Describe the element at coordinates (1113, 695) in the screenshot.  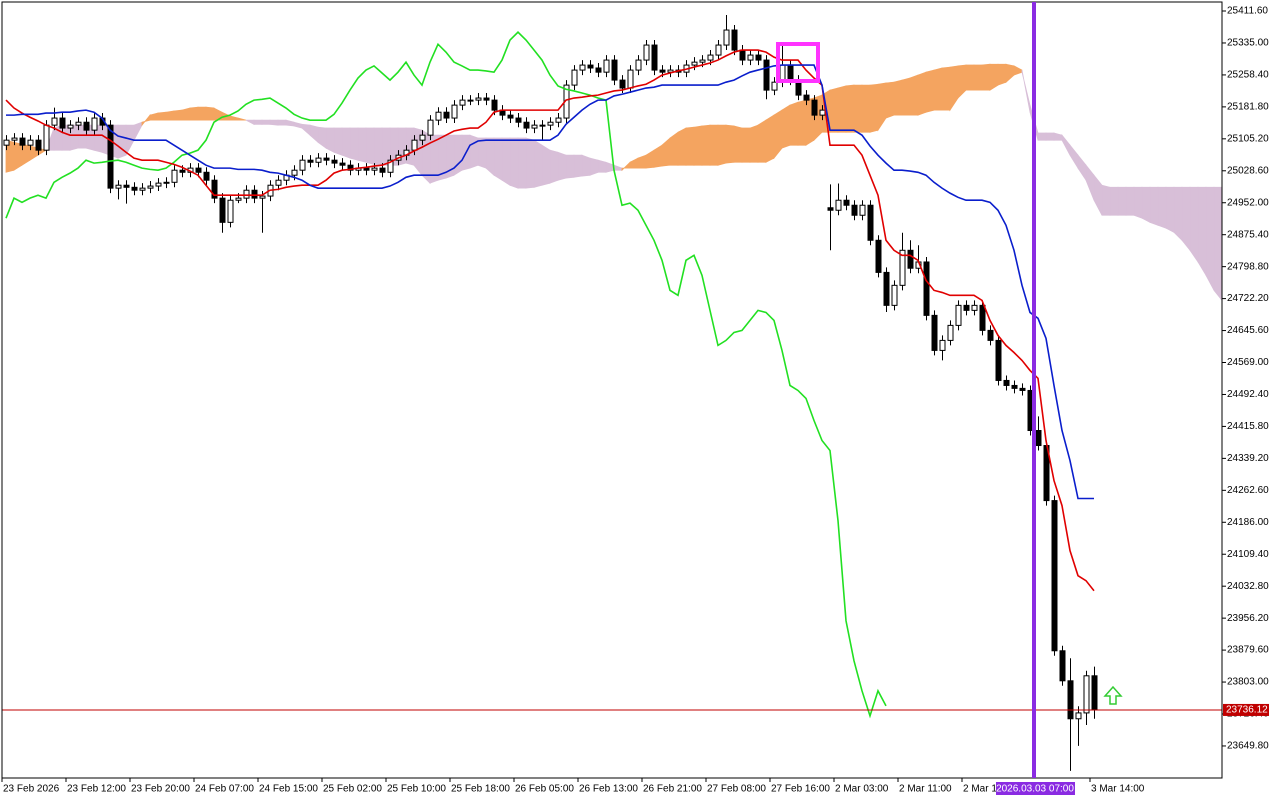
I see `up-arrow` at that location.